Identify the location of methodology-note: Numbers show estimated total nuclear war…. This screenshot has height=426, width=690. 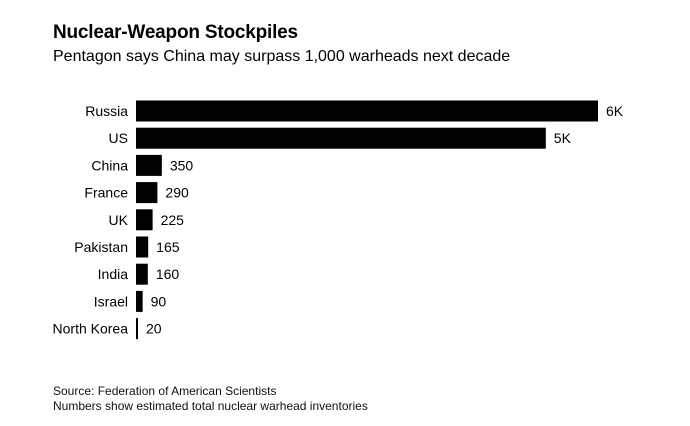
(210, 406).